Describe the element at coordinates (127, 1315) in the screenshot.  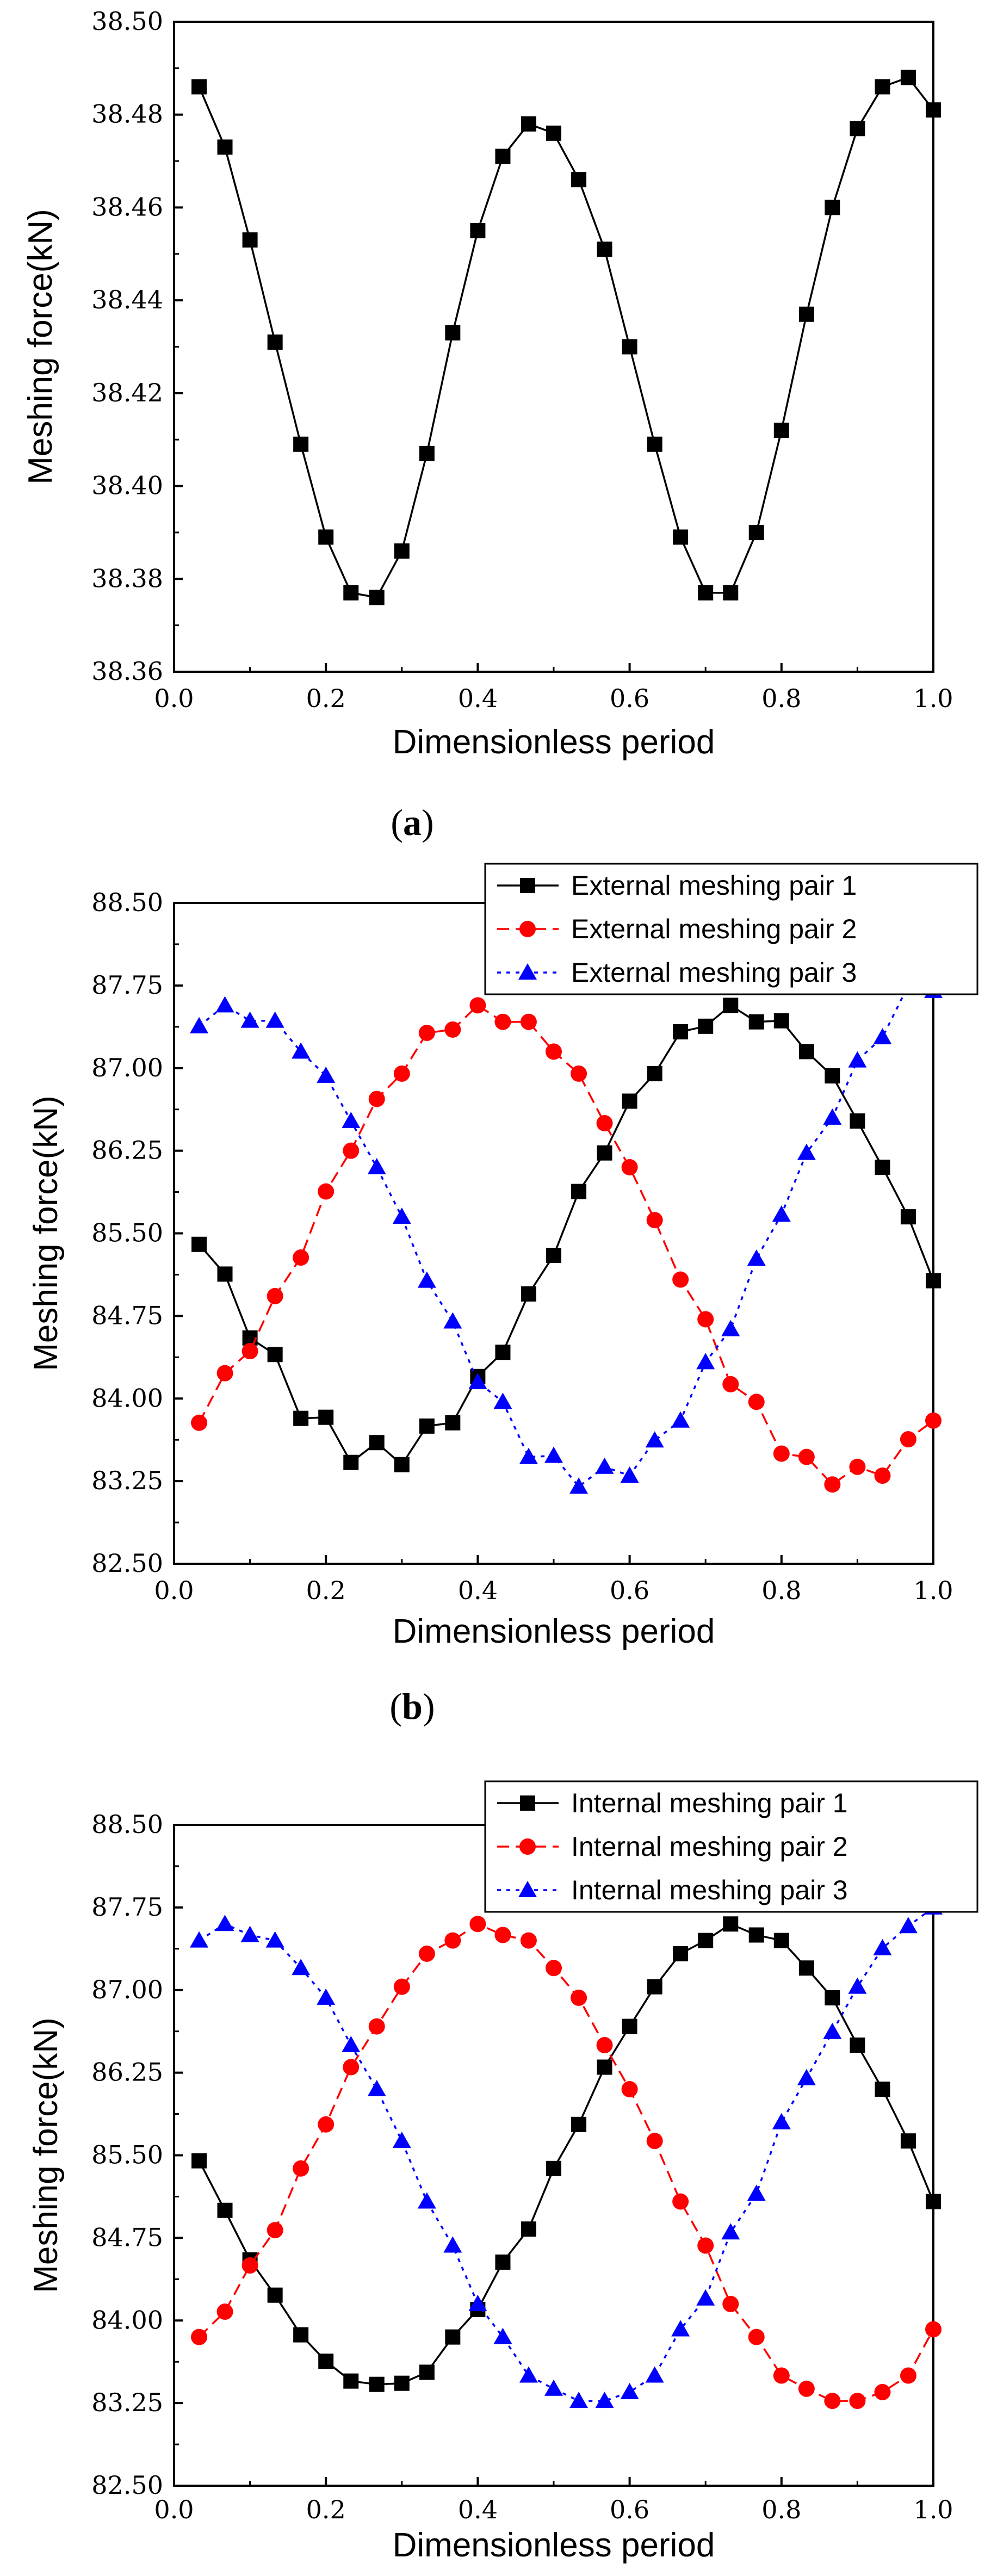
I see `y-tick-label: 84.75` at that location.